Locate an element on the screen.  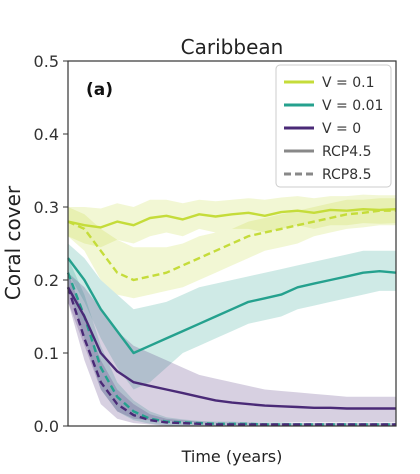
legend-box is located at coordinates (333, 126).